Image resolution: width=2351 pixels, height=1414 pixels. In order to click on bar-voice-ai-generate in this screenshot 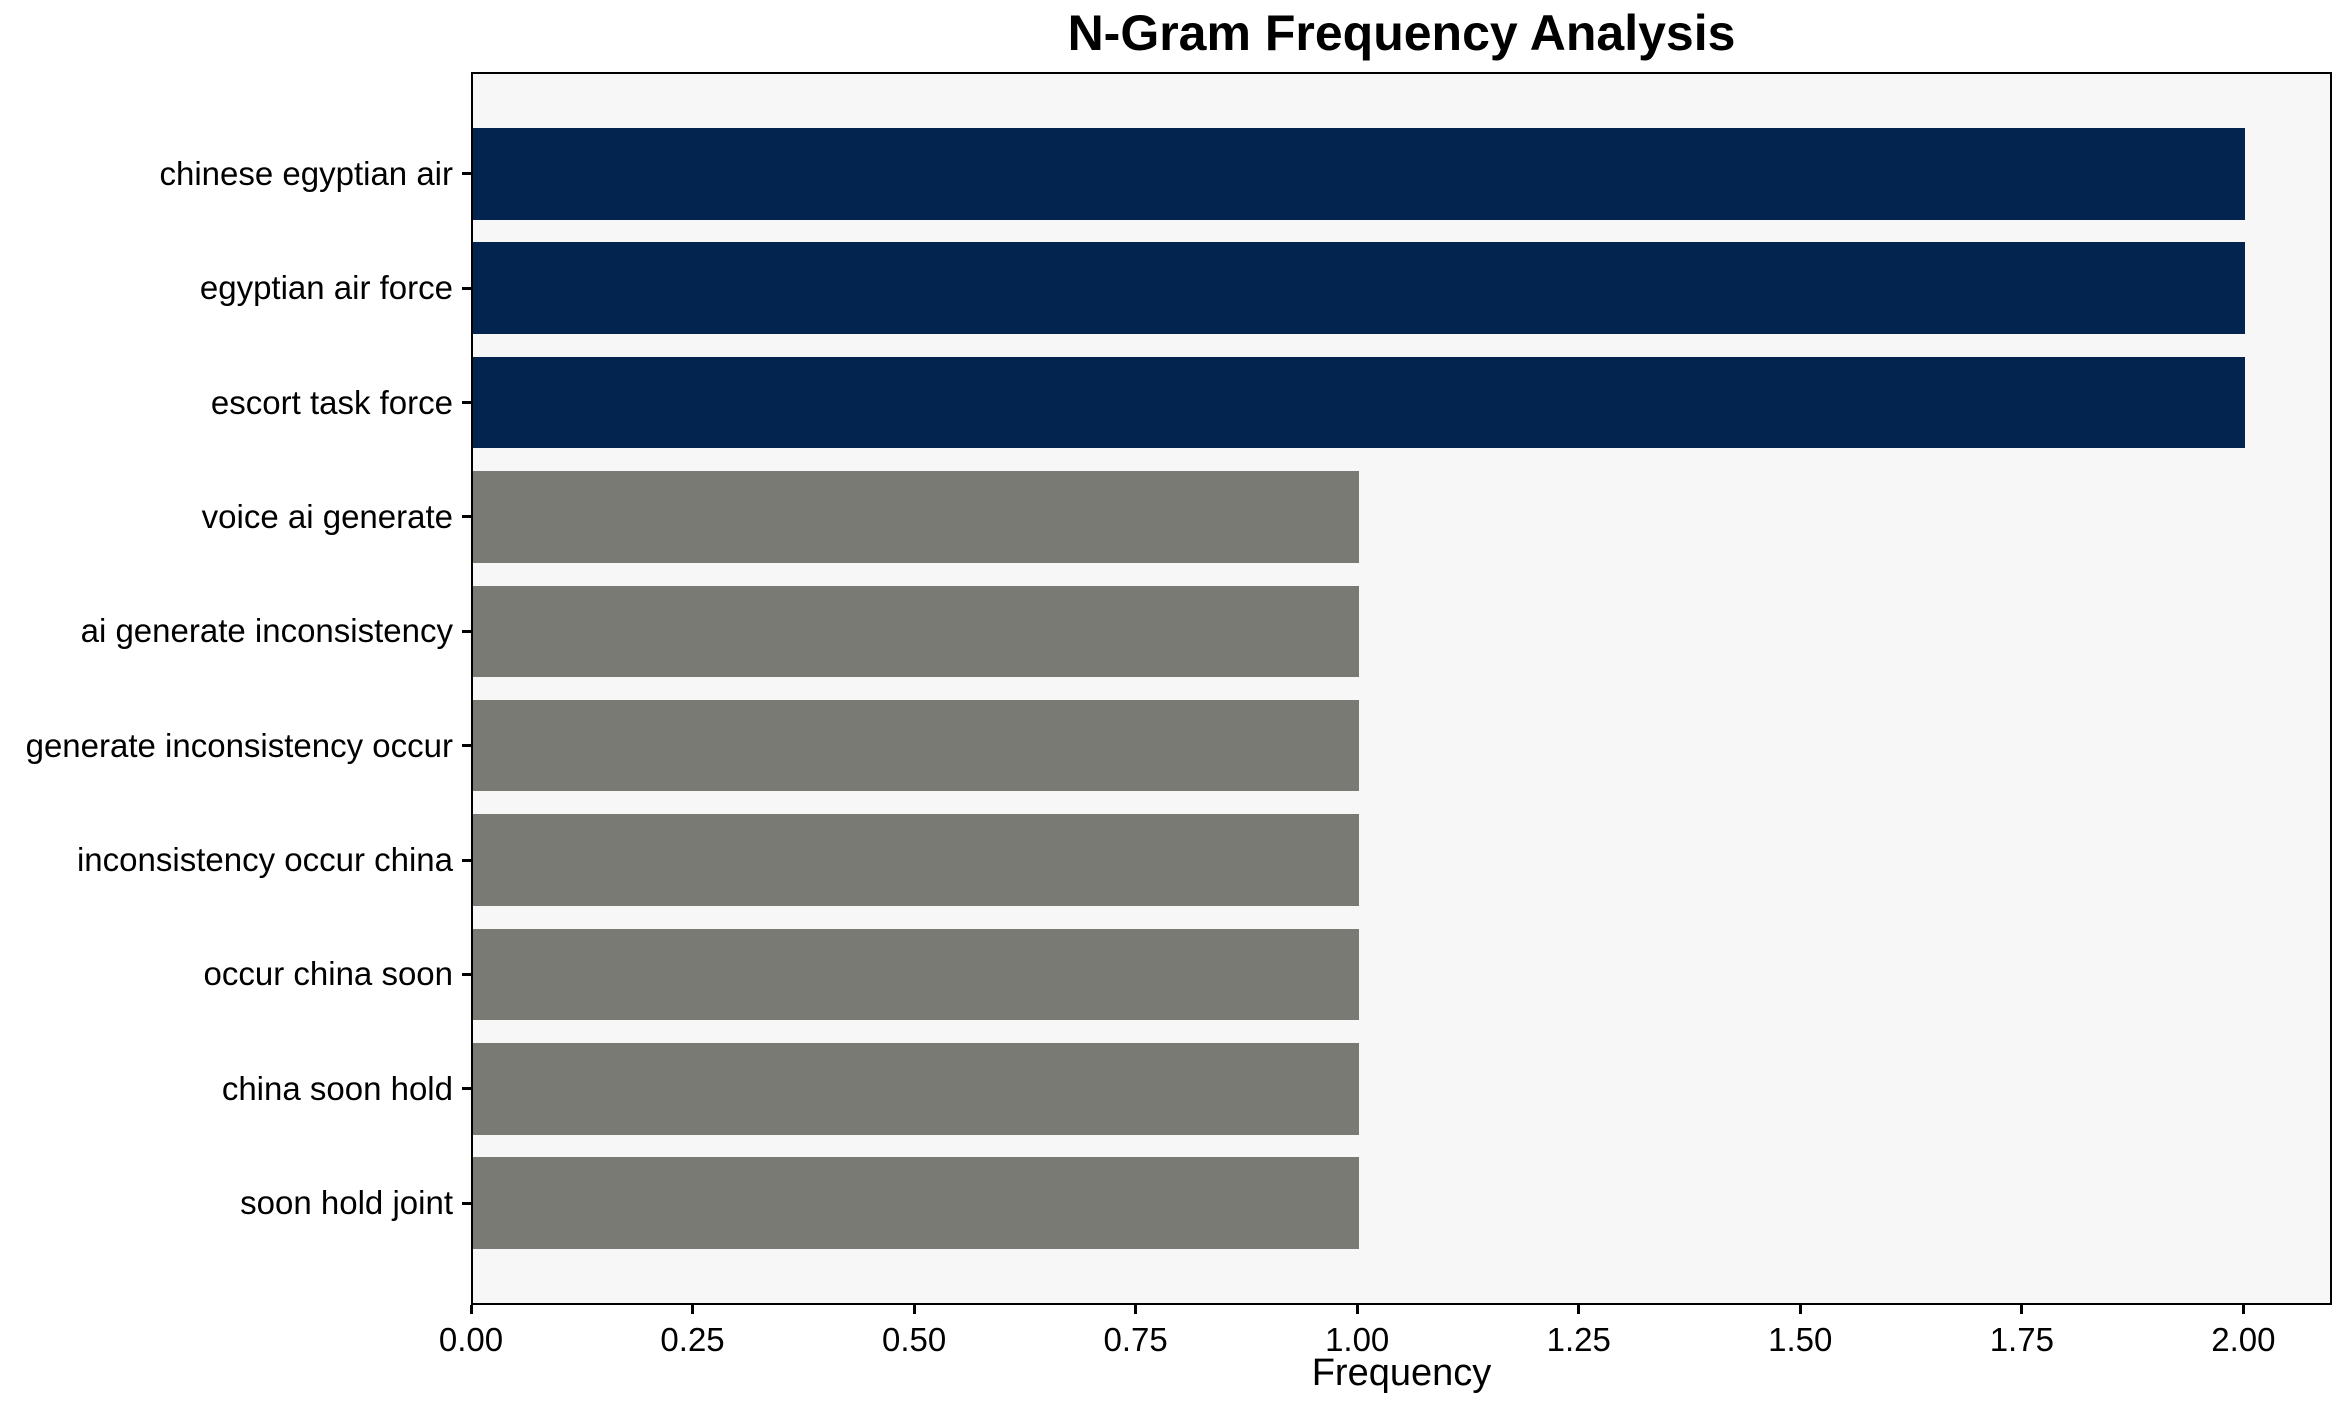, I will do `click(916, 517)`.